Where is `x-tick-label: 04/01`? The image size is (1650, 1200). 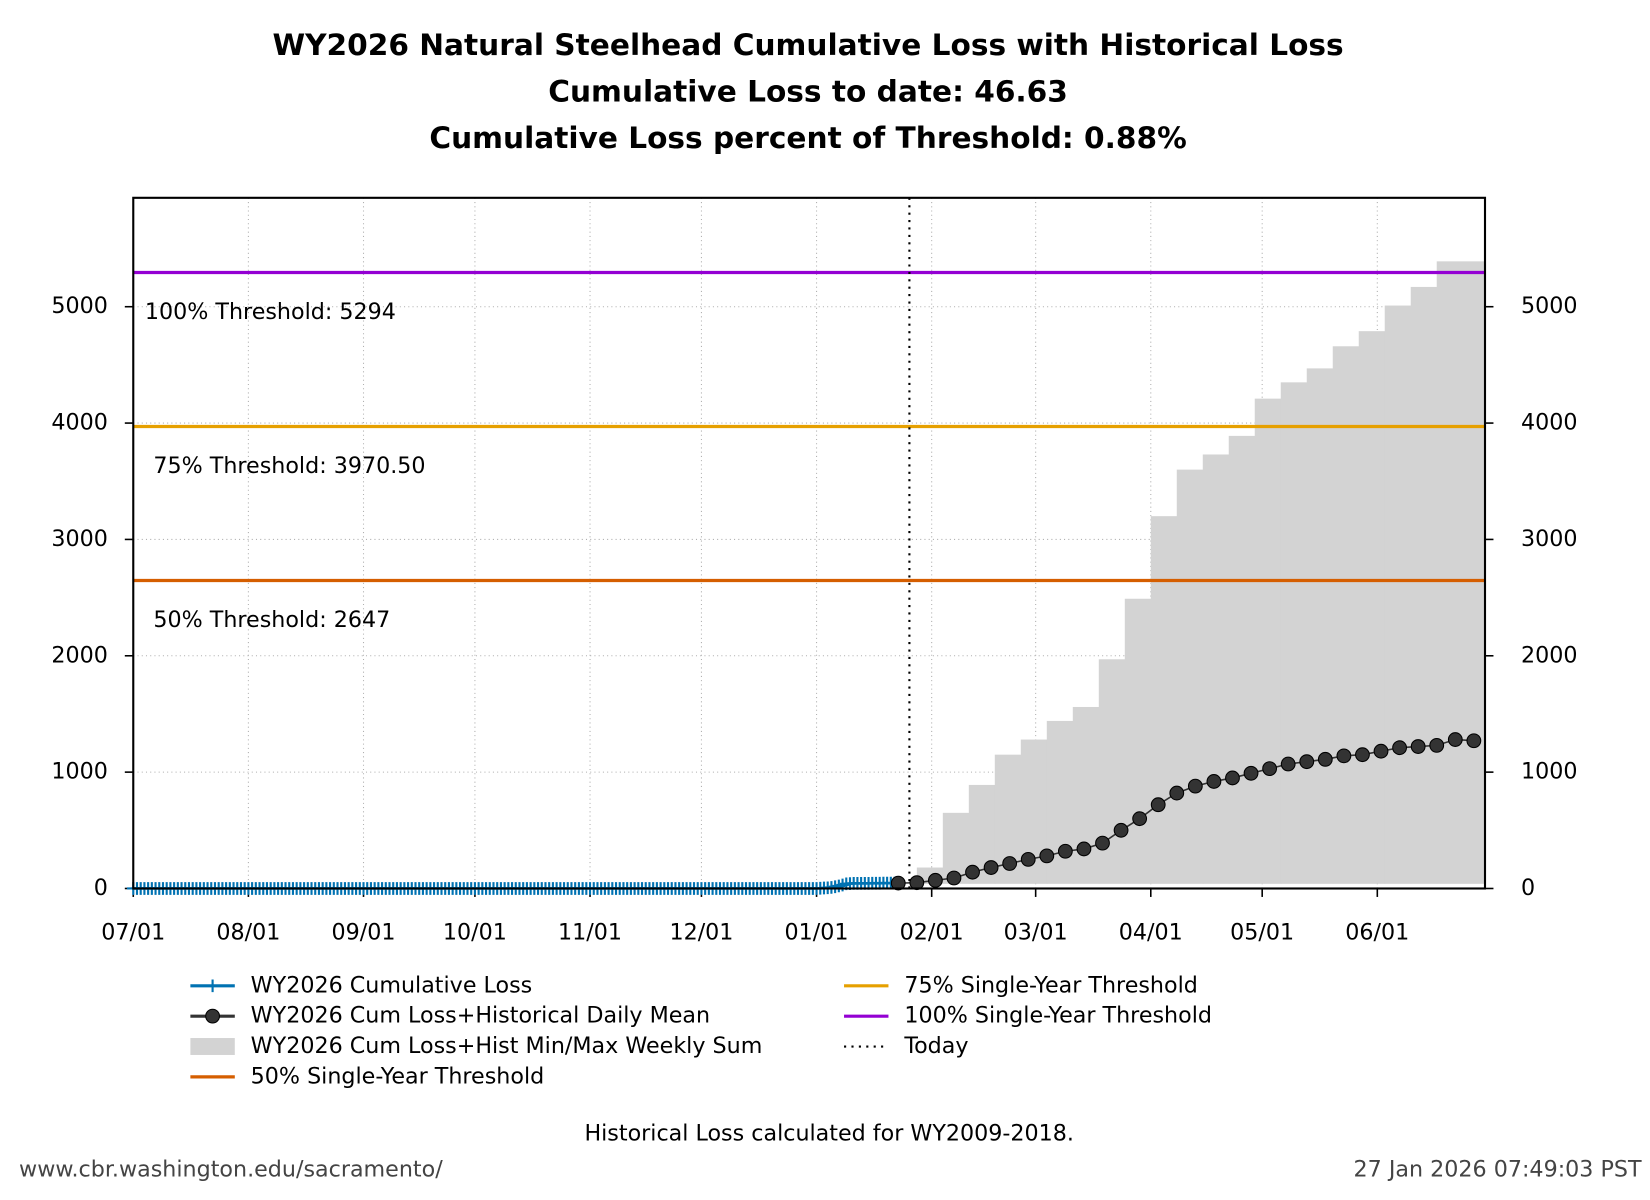 x-tick-label: 04/01 is located at coordinates (1151, 932).